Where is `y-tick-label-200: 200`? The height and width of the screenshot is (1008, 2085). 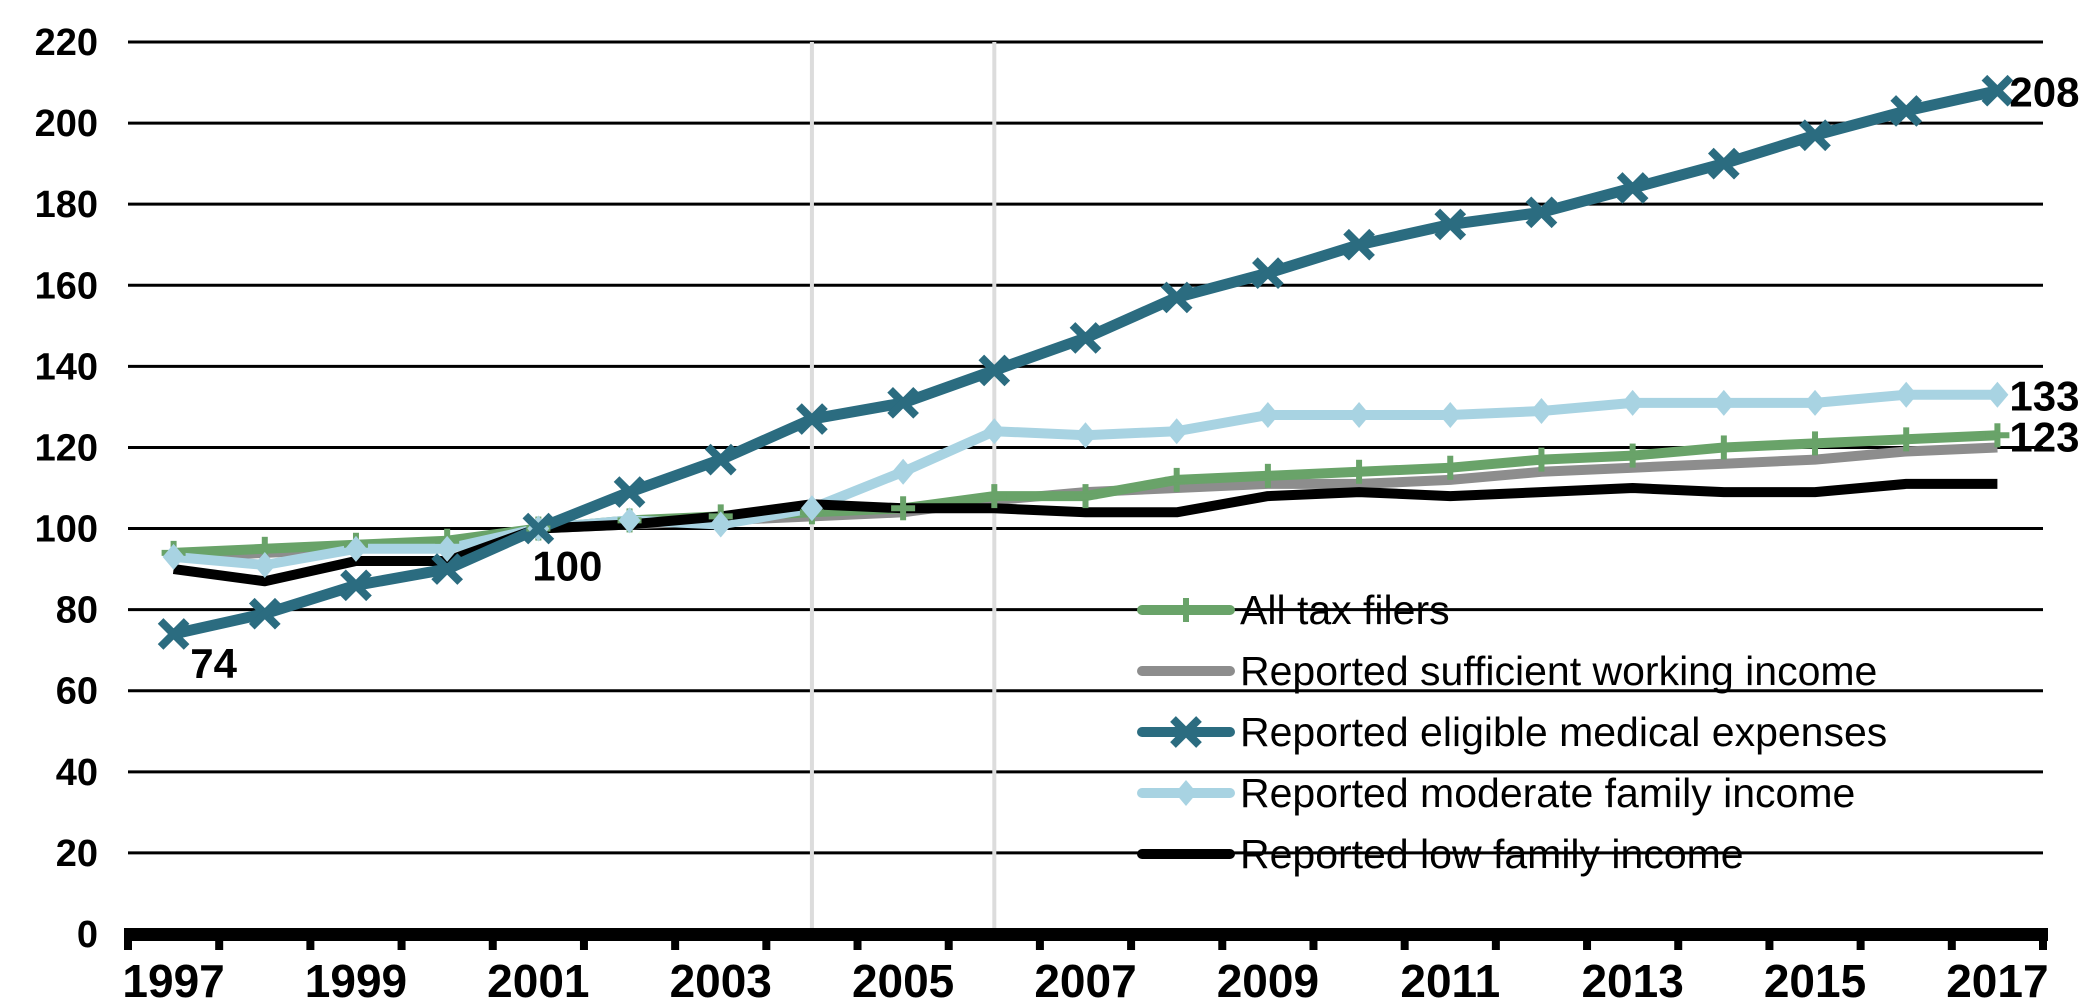
y-tick-label-200: 200 is located at coordinates (66, 124).